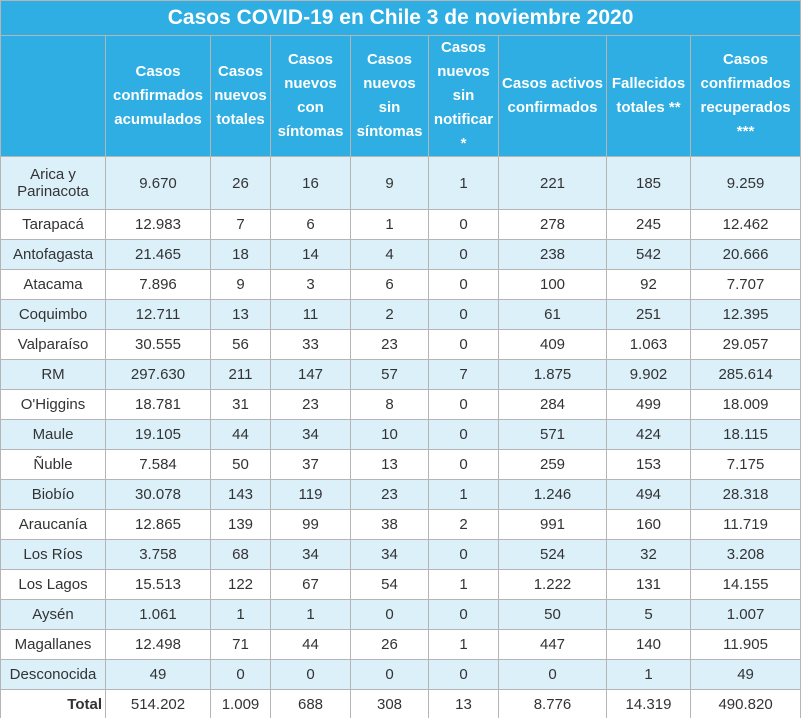 The image size is (802, 718). Describe the element at coordinates (389, 703) in the screenshot. I see `total-cell: 308` at that location.